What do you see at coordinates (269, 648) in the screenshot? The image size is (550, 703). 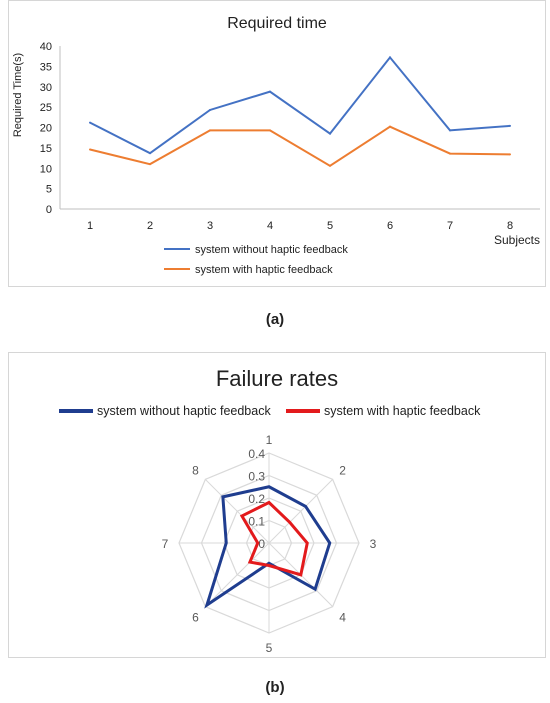 I see `category-label: 5` at bounding box center [269, 648].